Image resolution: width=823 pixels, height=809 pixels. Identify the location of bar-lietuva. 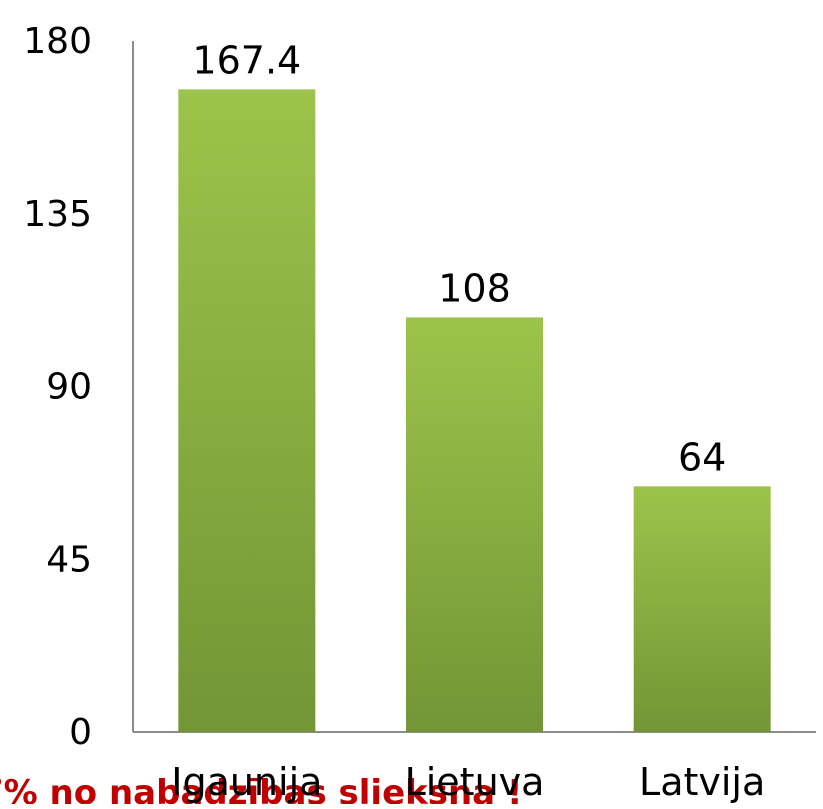
(474, 524).